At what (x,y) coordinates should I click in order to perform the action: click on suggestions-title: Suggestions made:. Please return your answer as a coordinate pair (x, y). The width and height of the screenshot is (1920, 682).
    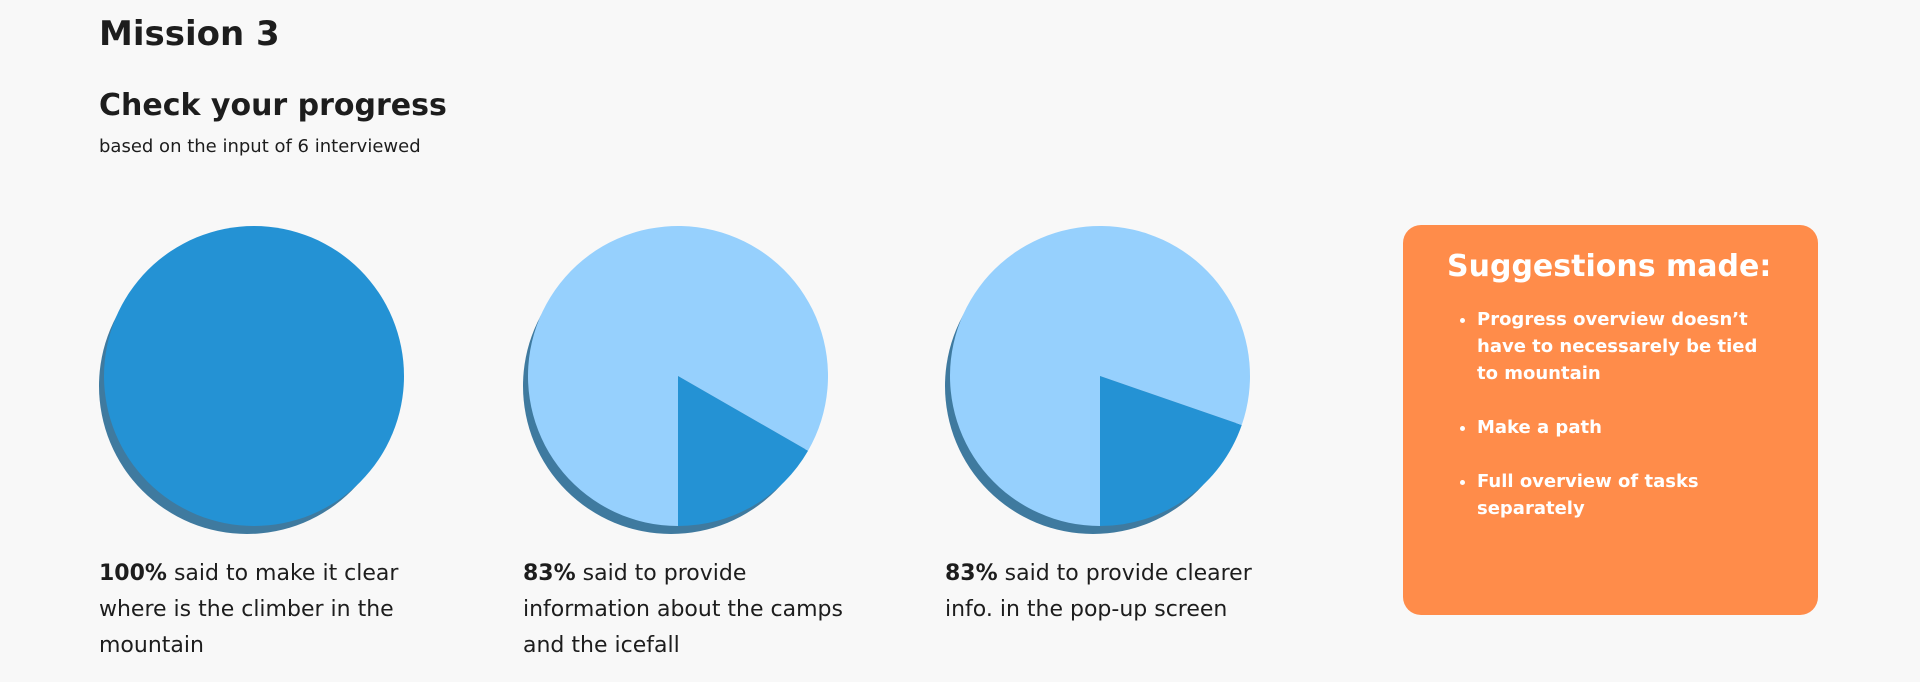
    Looking at the image, I should click on (1609, 266).